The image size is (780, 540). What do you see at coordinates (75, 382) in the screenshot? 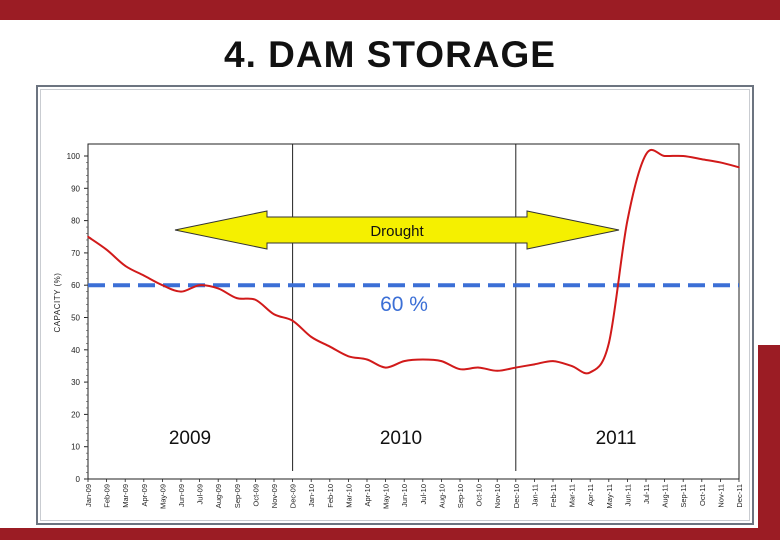
I see `y-tick-label: 30` at bounding box center [75, 382].